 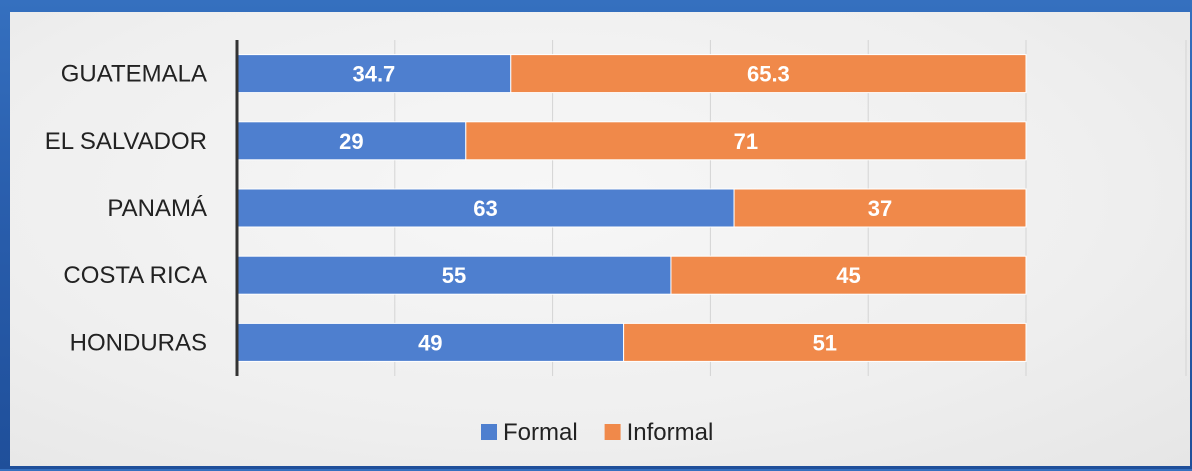 I want to click on formal-value-label: 49, so click(x=430, y=342).